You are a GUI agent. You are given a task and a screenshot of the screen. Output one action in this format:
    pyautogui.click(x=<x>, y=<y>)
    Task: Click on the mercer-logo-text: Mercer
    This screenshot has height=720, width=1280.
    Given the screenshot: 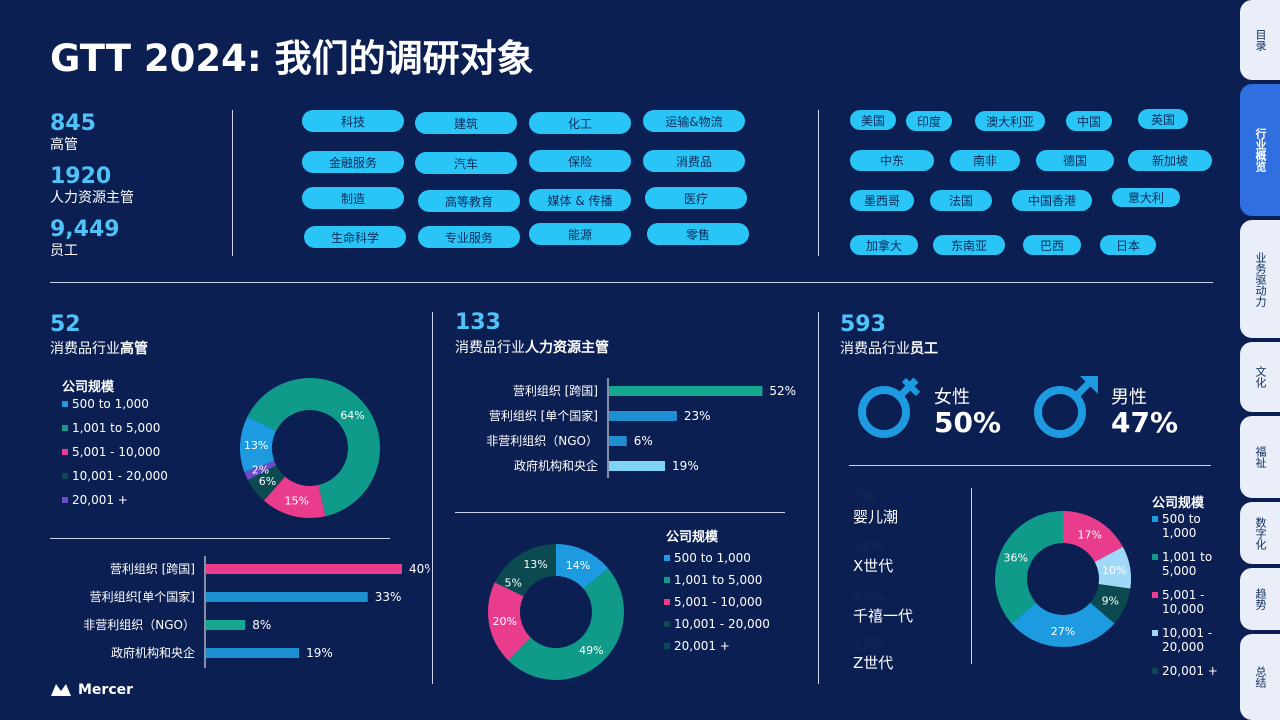 What is the action you would take?
    pyautogui.click(x=106, y=690)
    